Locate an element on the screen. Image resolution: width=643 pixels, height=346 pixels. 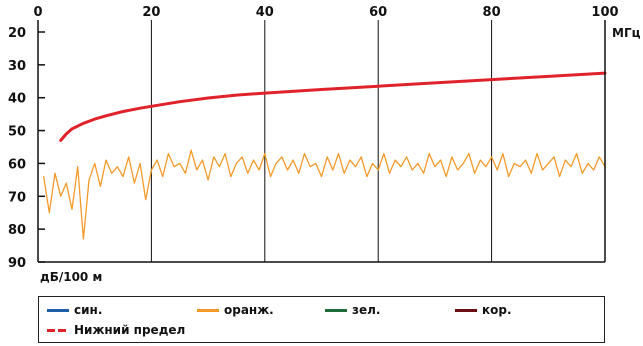
x-tick-label-60: 60 is located at coordinates (378, 12).